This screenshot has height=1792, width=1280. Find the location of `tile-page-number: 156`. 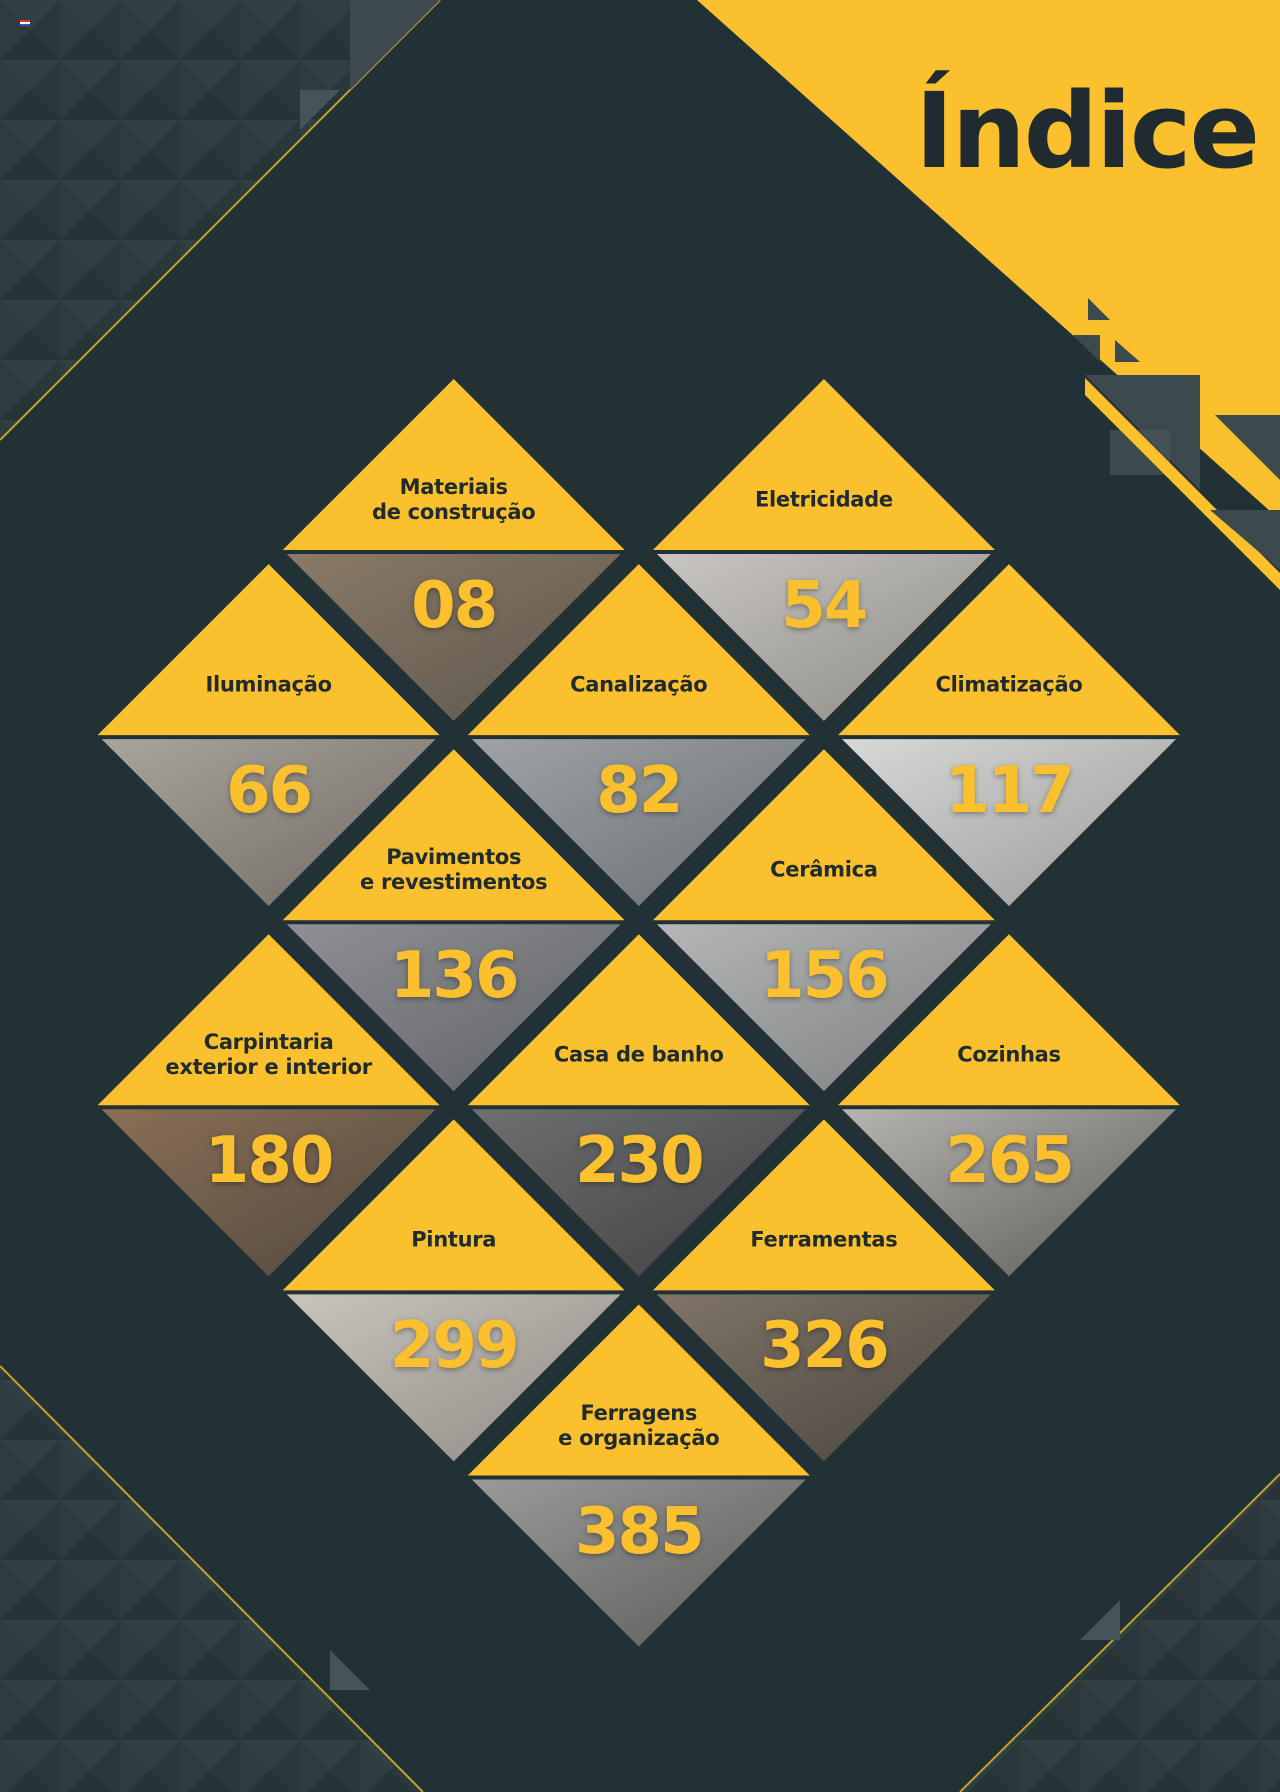

tile-page-number: 156 is located at coordinates (825, 976).